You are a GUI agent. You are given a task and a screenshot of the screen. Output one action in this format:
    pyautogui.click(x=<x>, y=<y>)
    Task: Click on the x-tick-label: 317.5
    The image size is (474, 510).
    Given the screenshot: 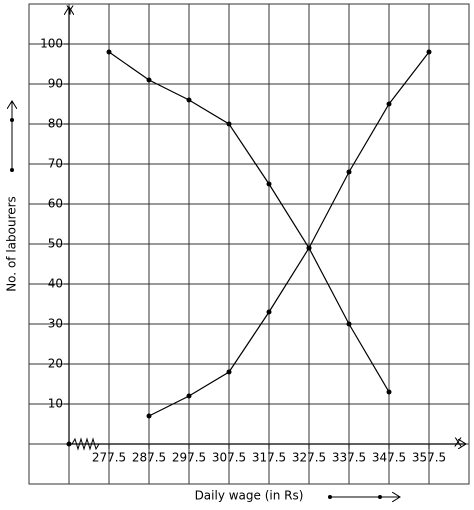 What is the action you would take?
    pyautogui.click(x=269, y=458)
    